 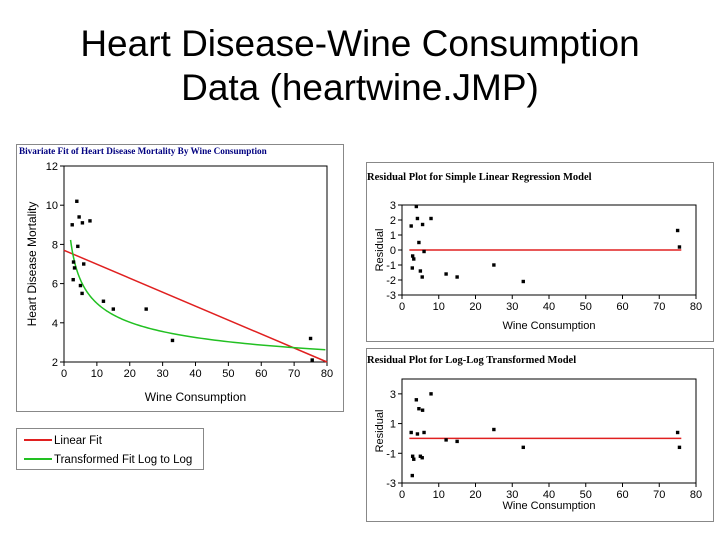 I want to click on legend-label: Linear Fit, so click(x=78, y=441).